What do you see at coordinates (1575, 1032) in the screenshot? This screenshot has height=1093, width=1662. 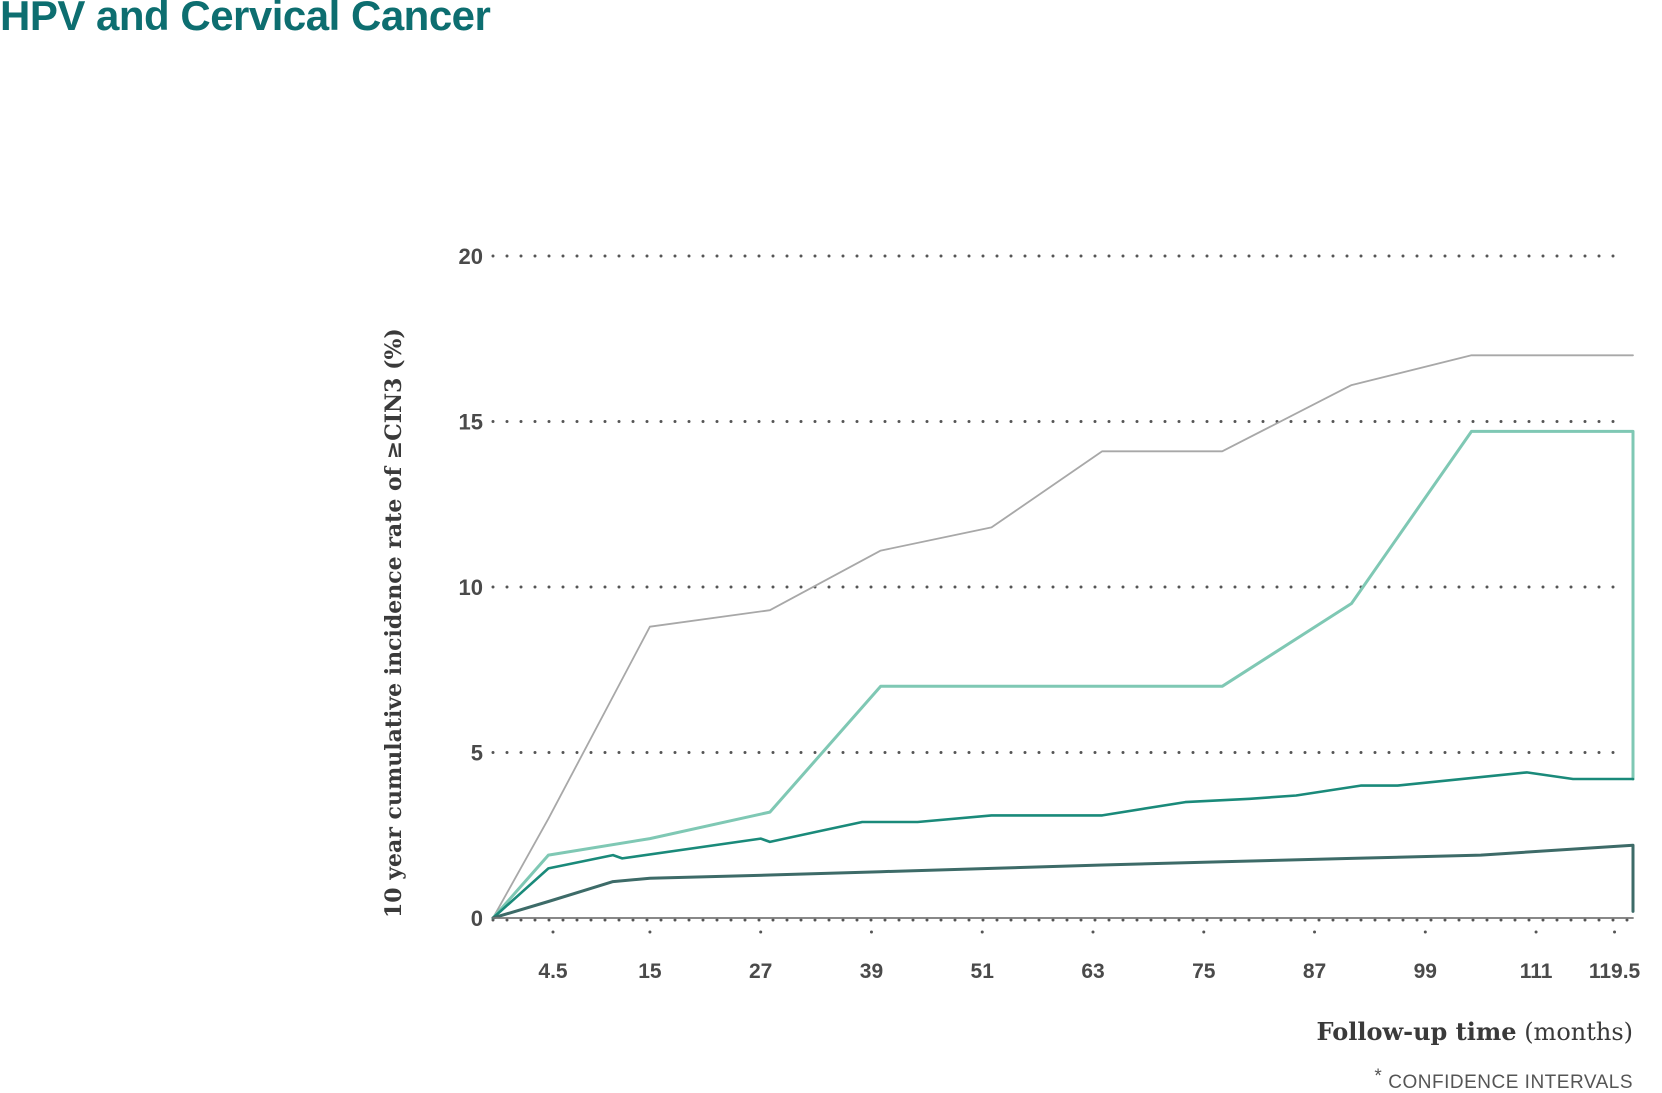 I see `x-axis-label-unit: (months)` at bounding box center [1575, 1032].